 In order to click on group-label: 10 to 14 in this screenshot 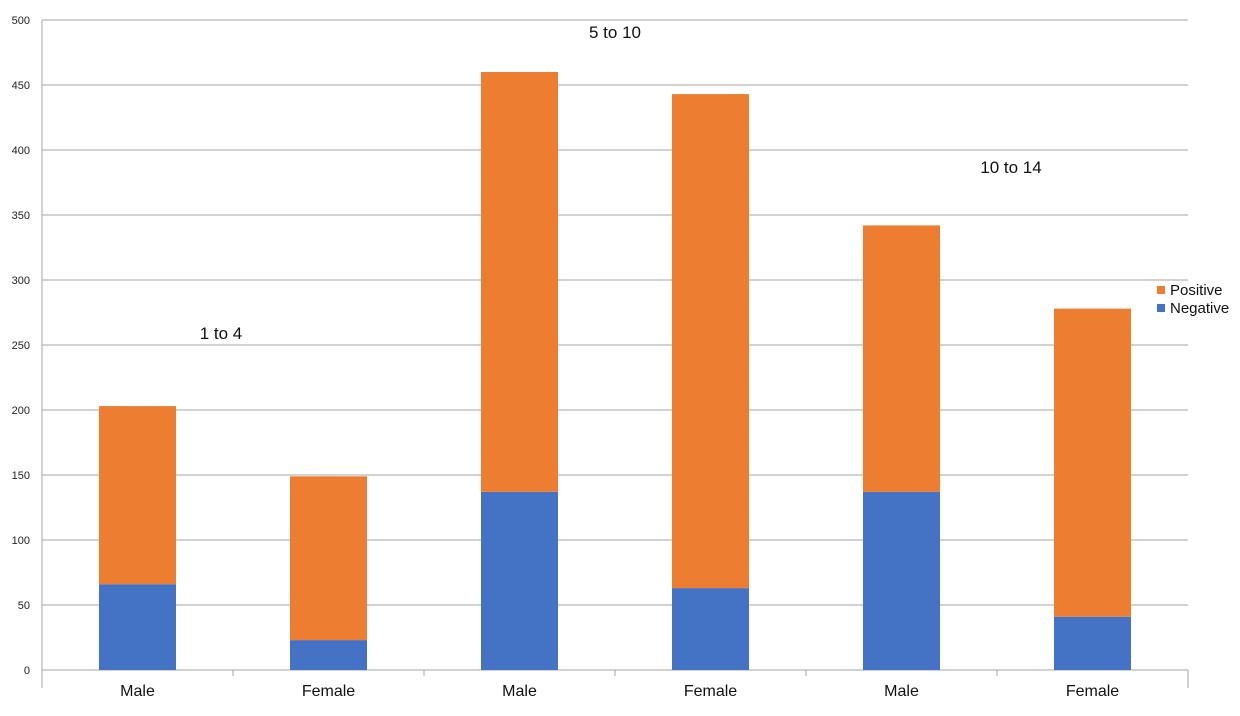, I will do `click(1010, 167)`.